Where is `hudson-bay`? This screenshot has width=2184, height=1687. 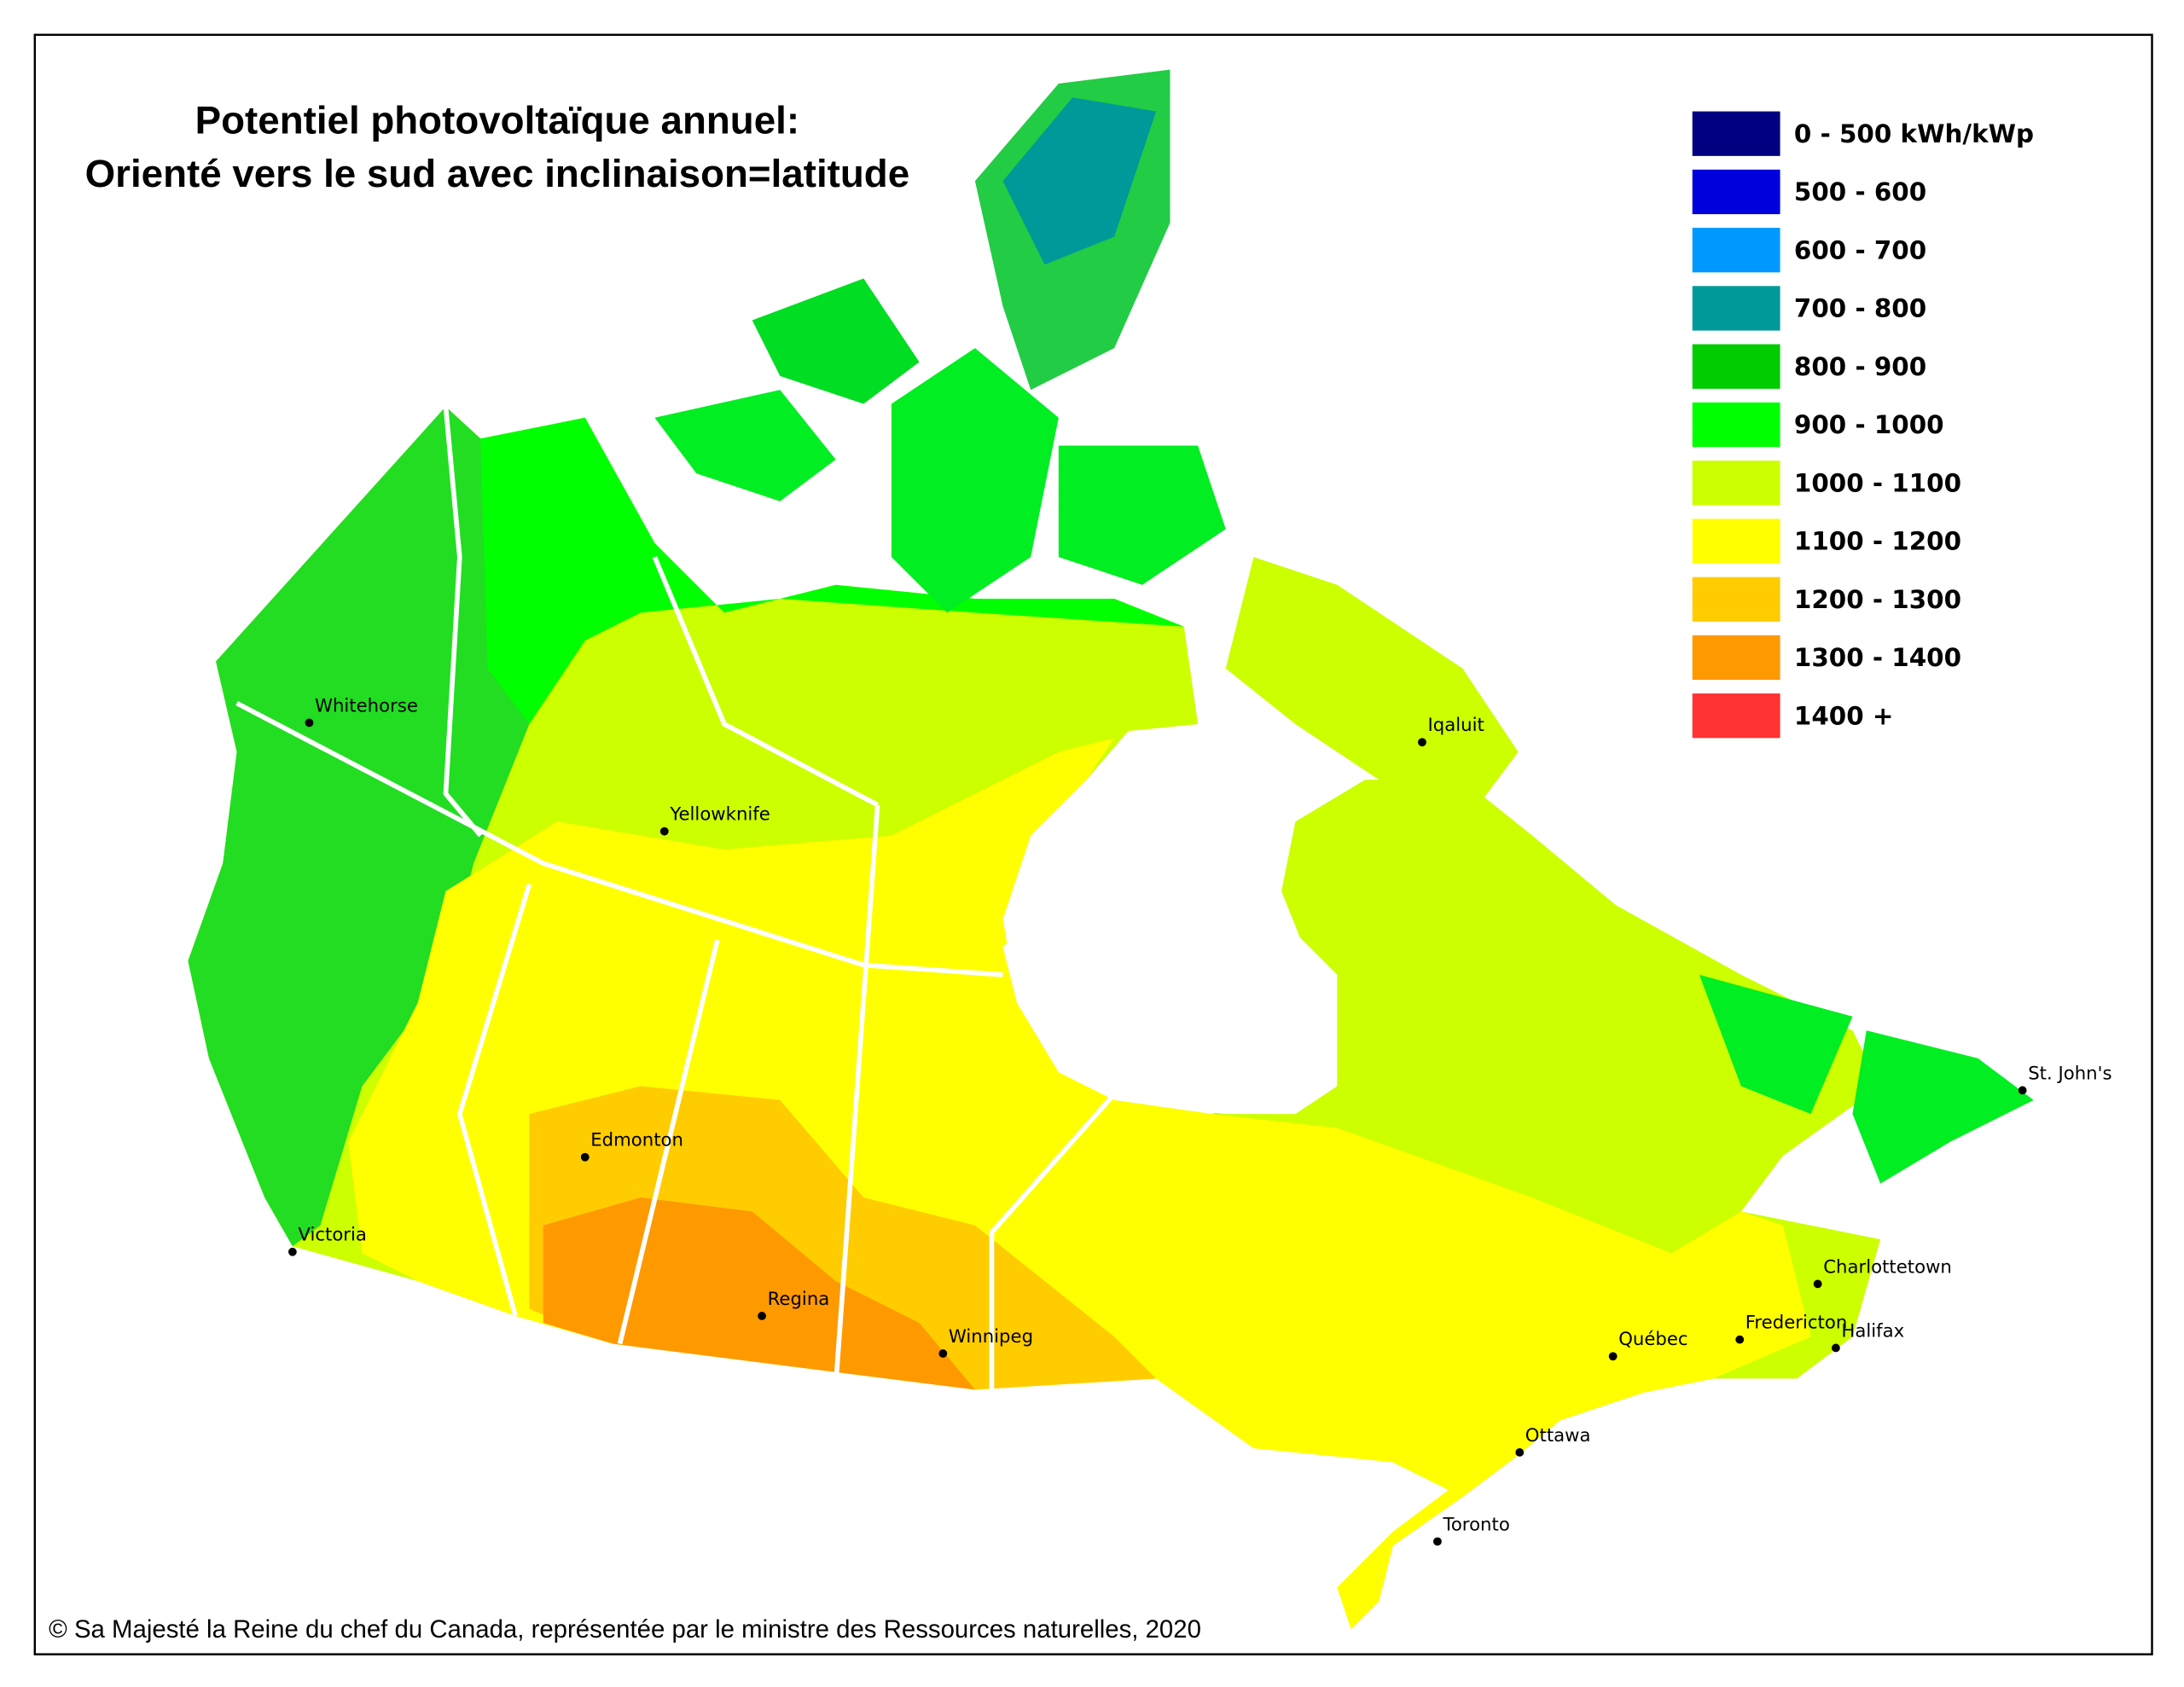 hudson-bay is located at coordinates (1170, 975).